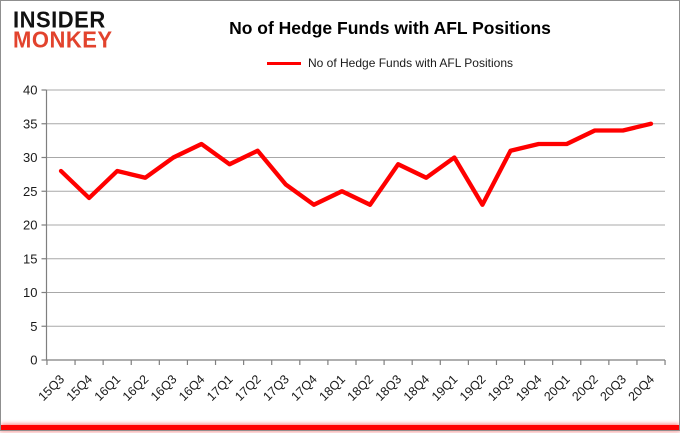 The image size is (680, 433). Describe the element at coordinates (417, 388) in the screenshot. I see `x-tick-label: 18Q4` at that location.